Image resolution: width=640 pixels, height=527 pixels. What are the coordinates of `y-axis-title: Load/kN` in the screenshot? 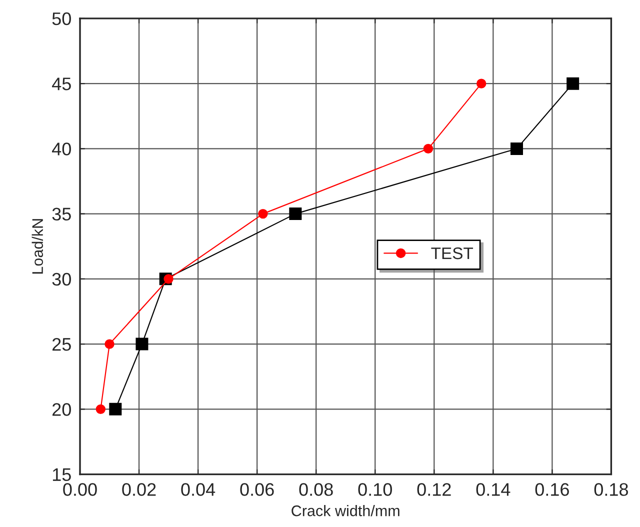 It's located at (38, 246).